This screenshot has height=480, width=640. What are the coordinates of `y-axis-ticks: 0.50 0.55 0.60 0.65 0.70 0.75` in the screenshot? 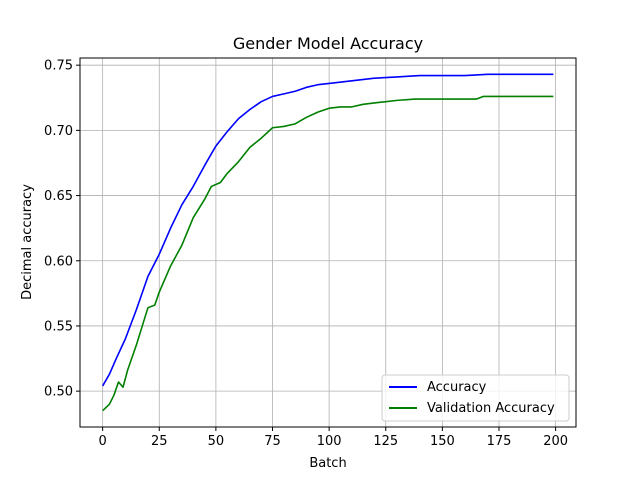 It's located at (62, 229).